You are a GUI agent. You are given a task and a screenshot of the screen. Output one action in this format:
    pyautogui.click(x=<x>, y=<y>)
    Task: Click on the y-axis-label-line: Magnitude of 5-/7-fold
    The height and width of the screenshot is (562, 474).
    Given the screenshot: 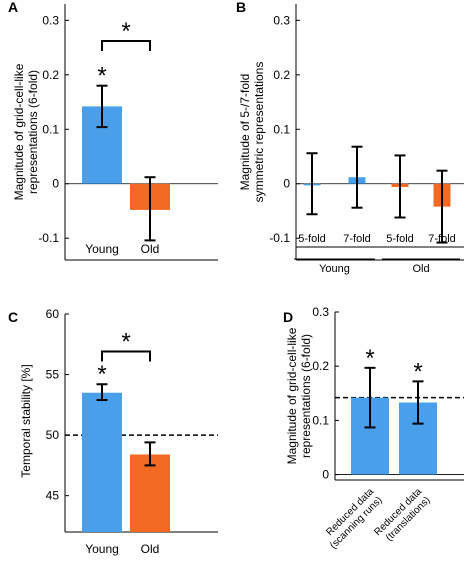 What is the action you would take?
    pyautogui.click(x=245, y=132)
    